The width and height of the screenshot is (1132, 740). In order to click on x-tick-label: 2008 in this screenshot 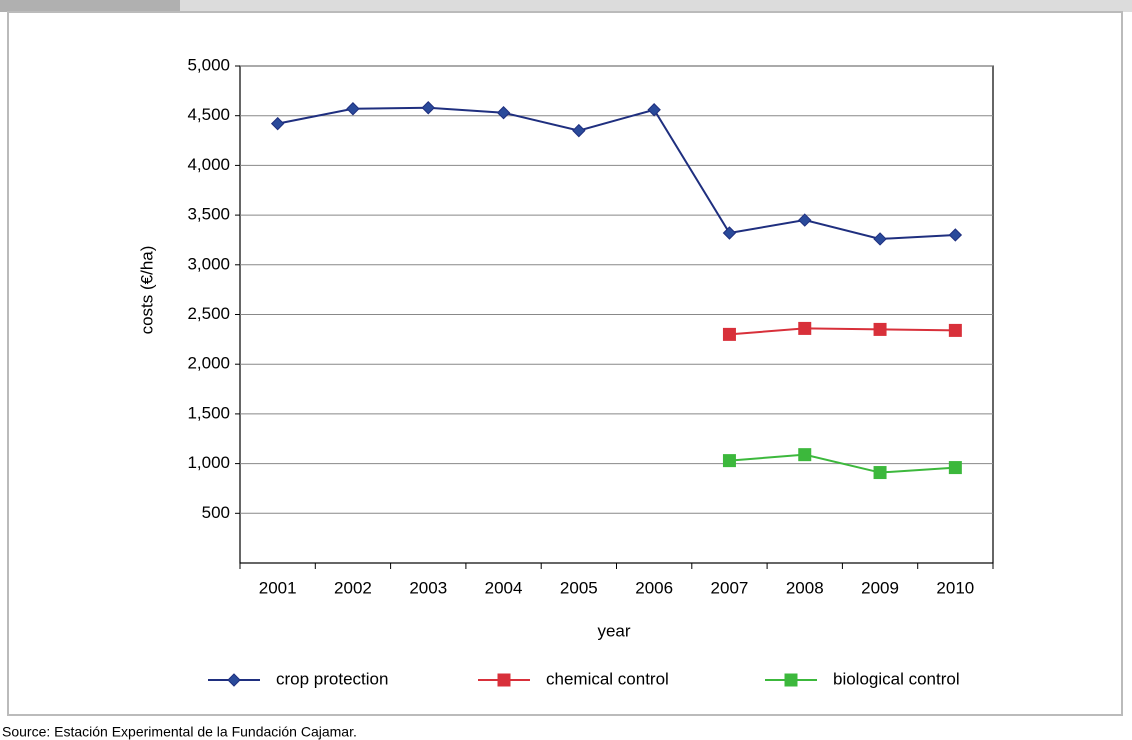, I will do `click(805, 587)`.